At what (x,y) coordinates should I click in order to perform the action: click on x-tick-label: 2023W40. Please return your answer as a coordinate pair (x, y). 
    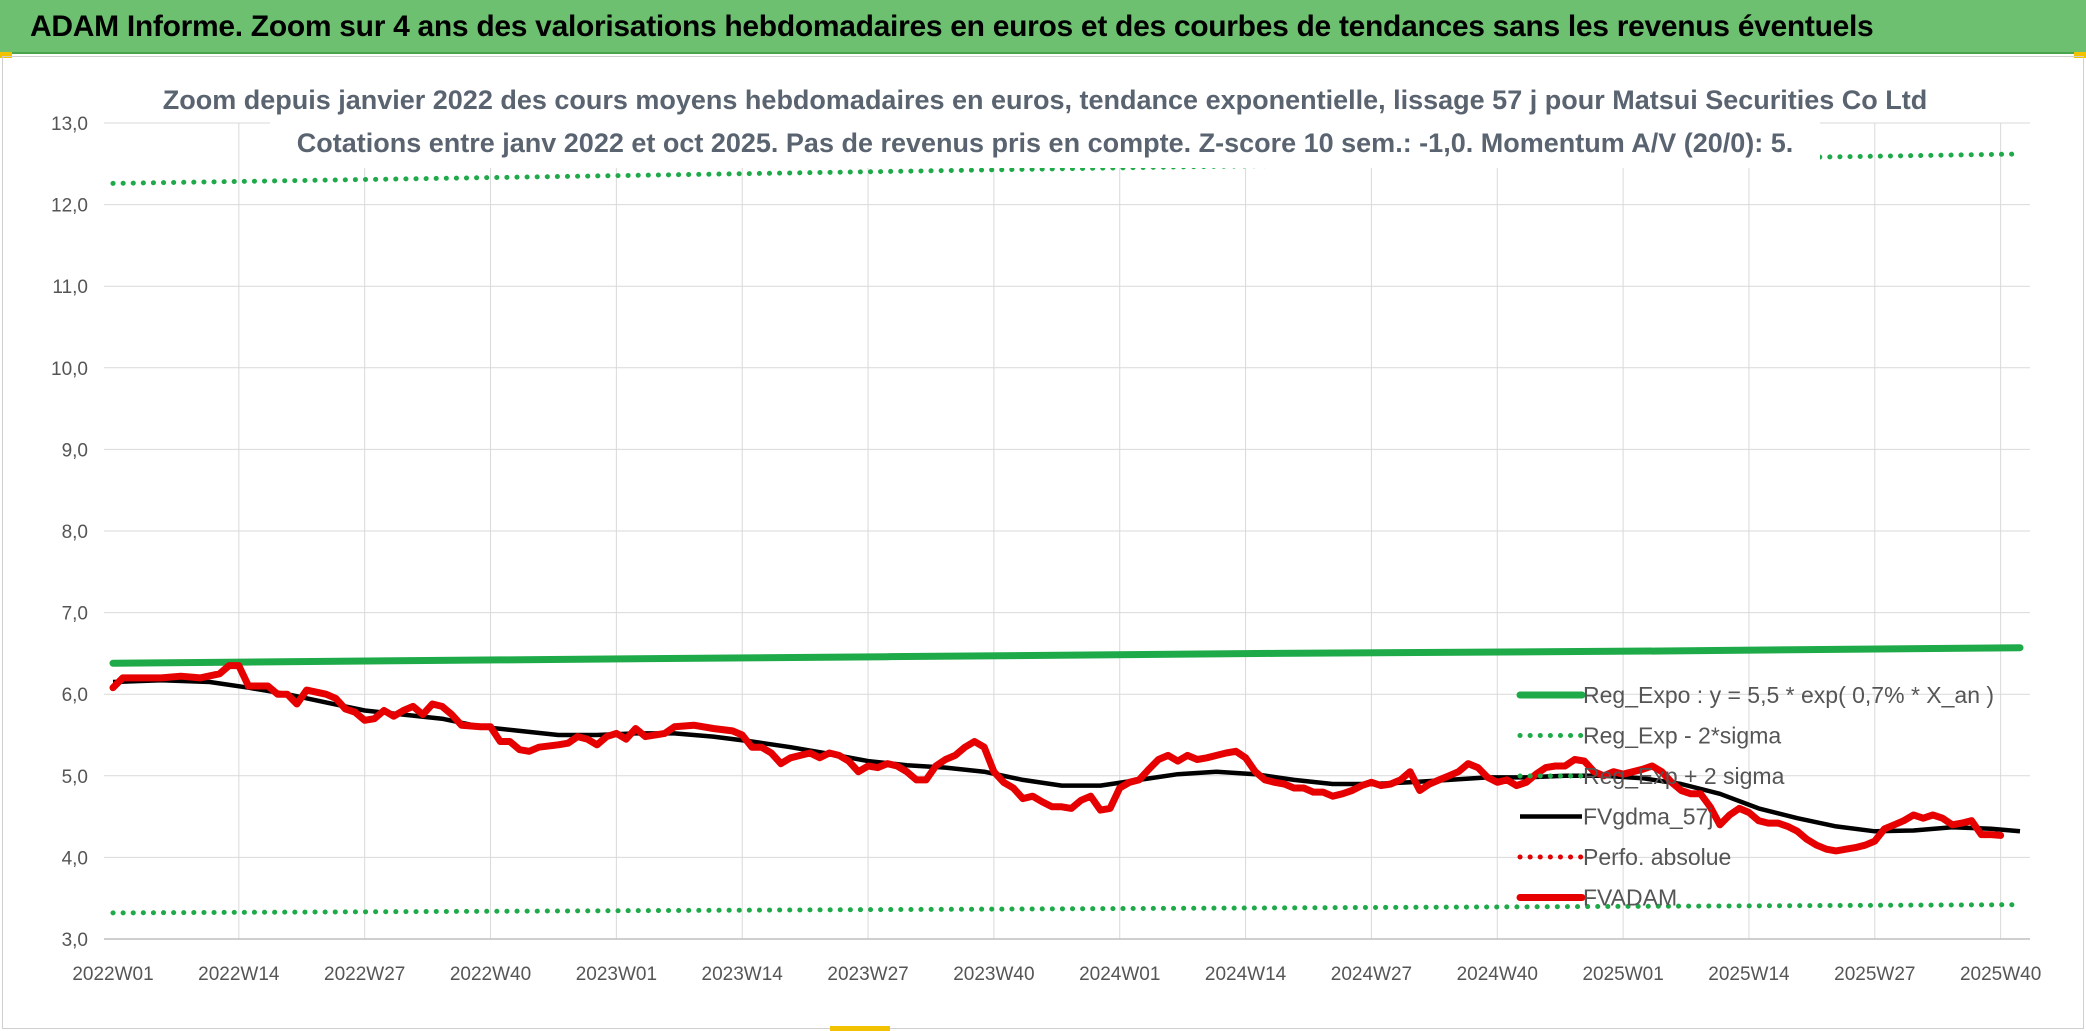
    Looking at the image, I should click on (993, 974).